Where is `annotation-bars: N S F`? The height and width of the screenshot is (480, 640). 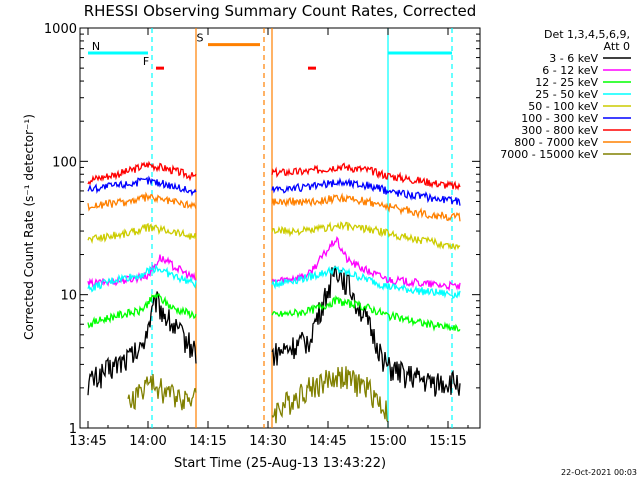
annotation-bars: N S F is located at coordinates (270, 51).